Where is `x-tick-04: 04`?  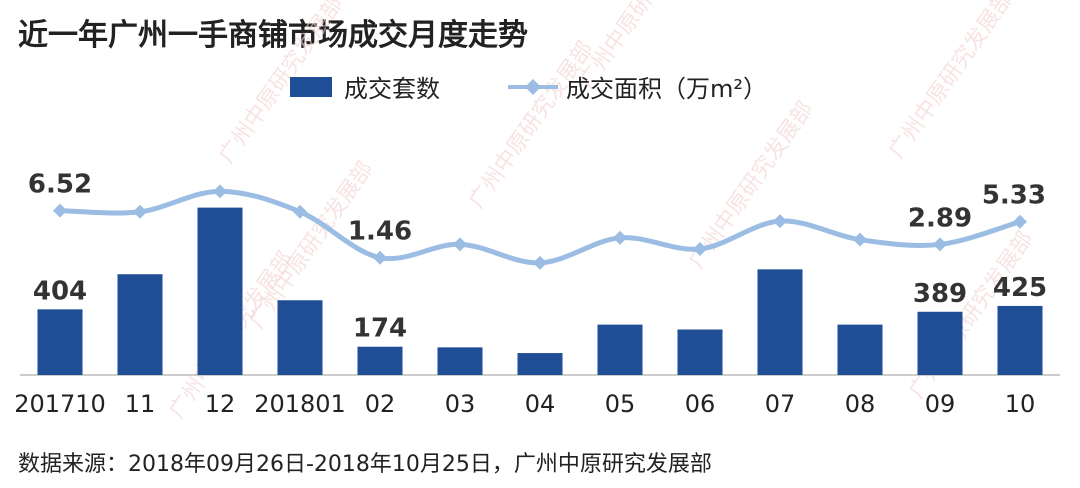 x-tick-04: 04 is located at coordinates (540, 404).